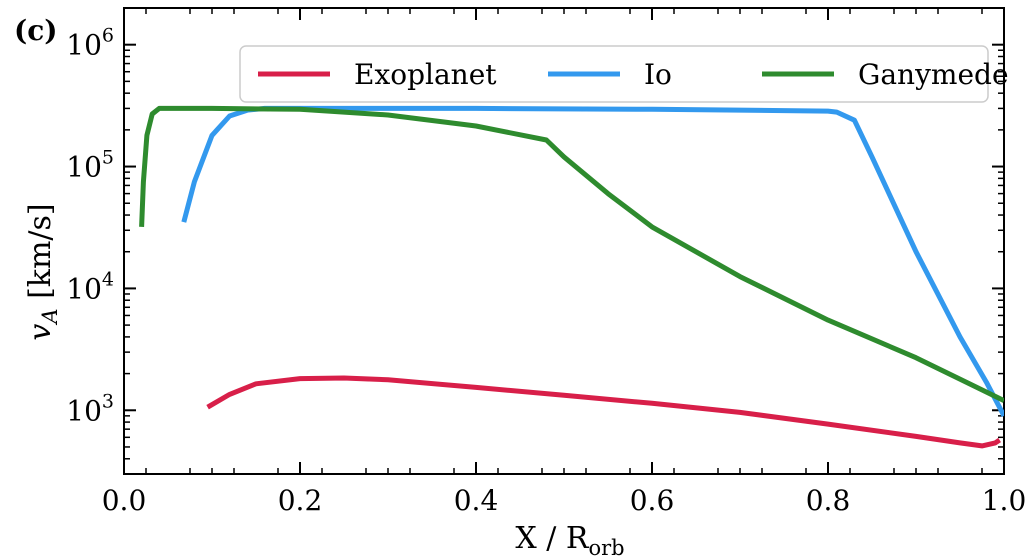 The image size is (1036, 559). I want to click on panel-label: (c), so click(36, 30).